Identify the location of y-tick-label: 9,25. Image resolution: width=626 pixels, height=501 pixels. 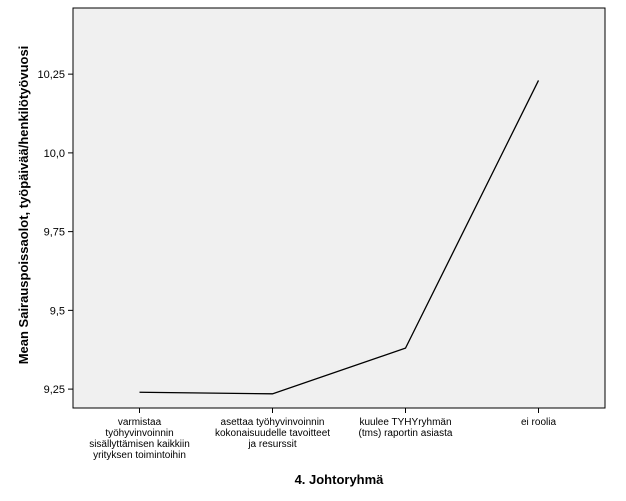
(54, 390).